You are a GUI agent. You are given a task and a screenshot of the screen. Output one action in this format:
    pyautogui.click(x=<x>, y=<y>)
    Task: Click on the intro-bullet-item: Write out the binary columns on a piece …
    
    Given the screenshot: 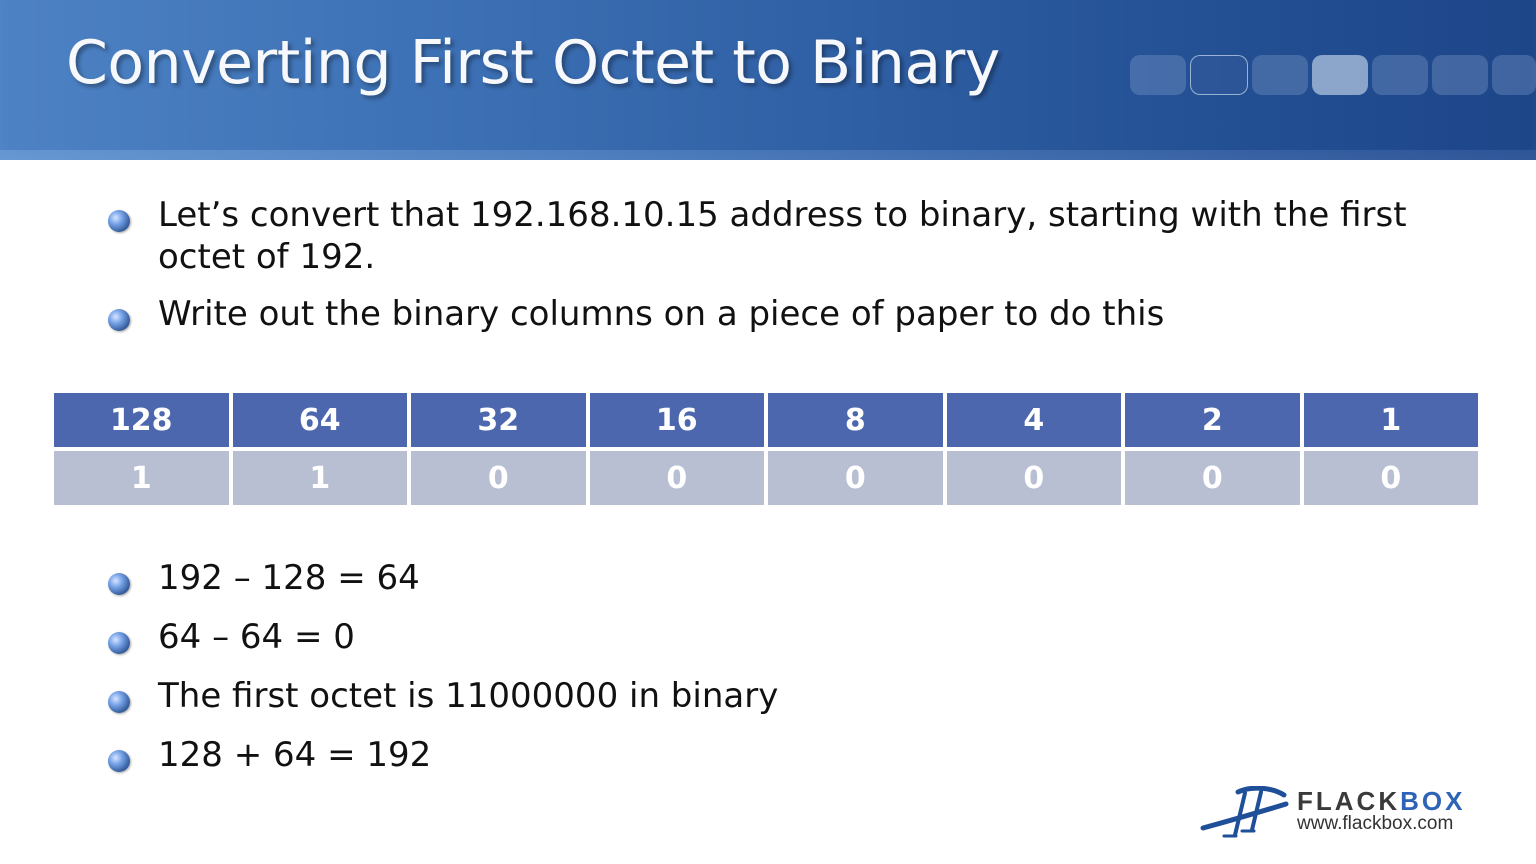 What is the action you would take?
    pyautogui.click(x=758, y=314)
    